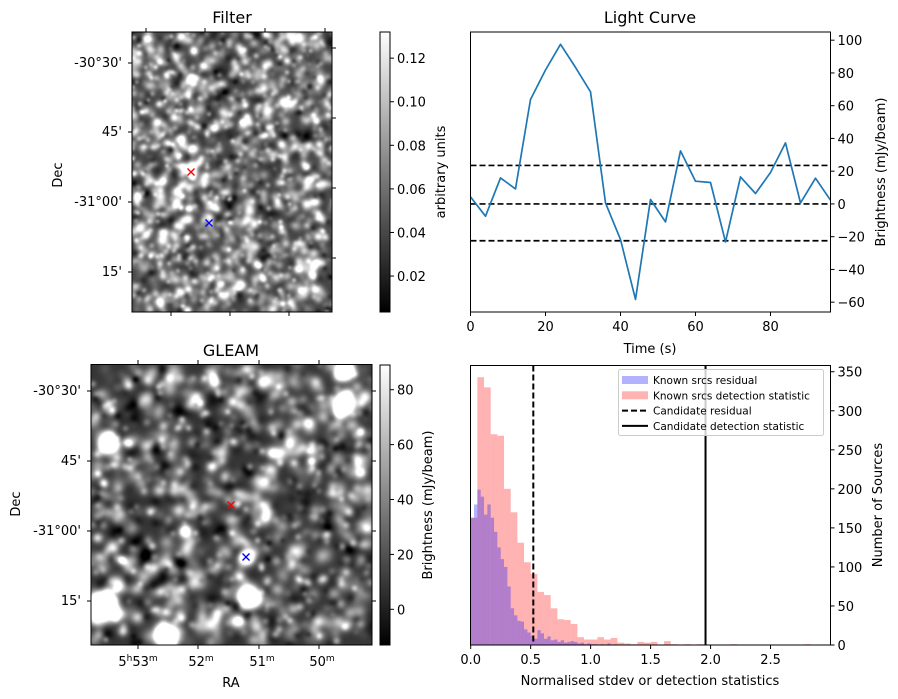 This screenshot has width=898, height=699. I want to click on y-tick-label: 40, so click(846, 139).